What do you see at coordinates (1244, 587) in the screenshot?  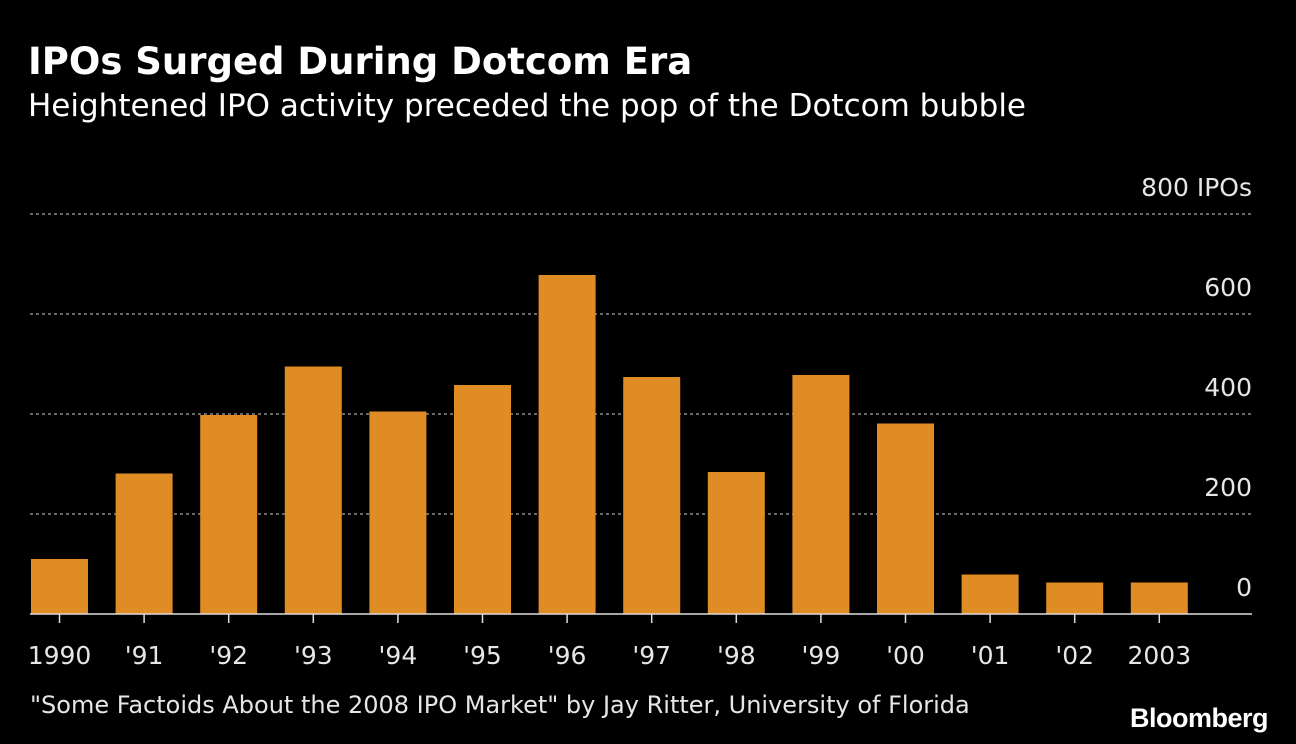 I see `y-tick-label: 0` at bounding box center [1244, 587].